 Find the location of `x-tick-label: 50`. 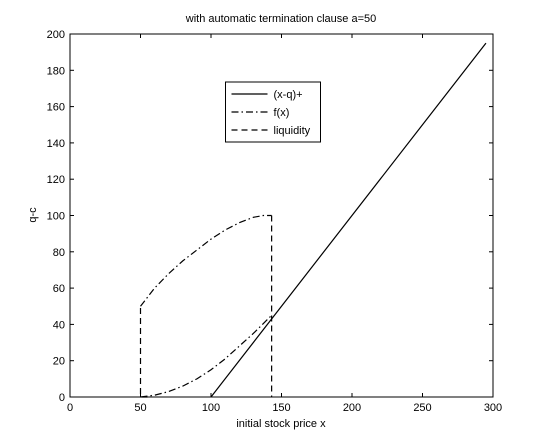

x-tick-label: 50 is located at coordinates (140, 408).